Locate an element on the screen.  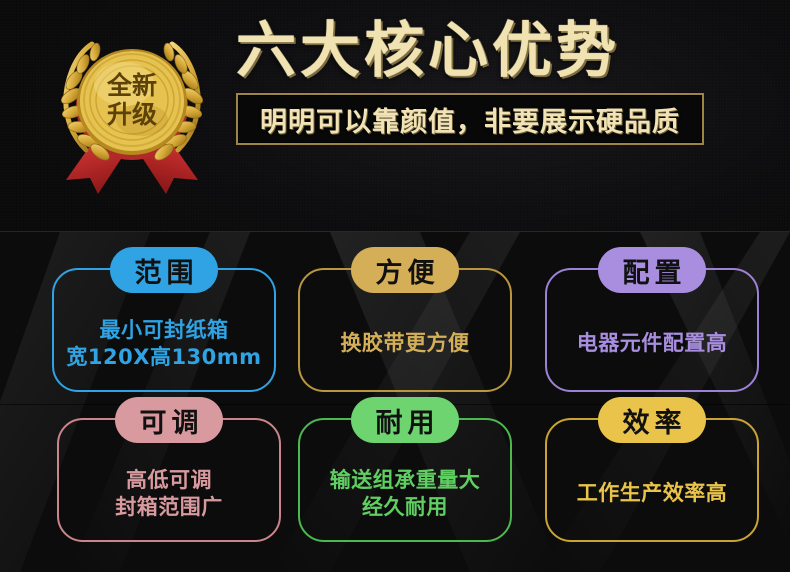
feature-card-durable-label: 耐用 is located at coordinates (405, 420).